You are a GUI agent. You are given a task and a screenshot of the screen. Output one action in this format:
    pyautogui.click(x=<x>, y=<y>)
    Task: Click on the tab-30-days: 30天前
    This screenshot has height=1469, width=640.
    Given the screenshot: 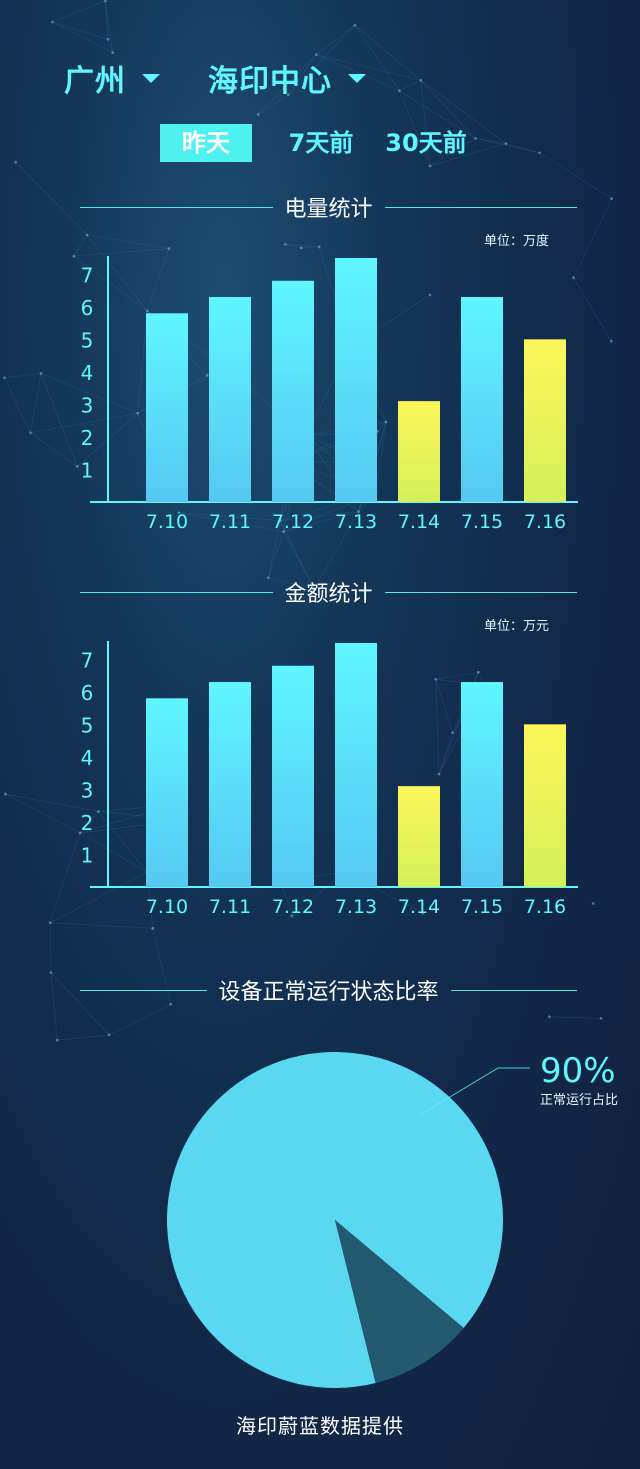 What is the action you would take?
    pyautogui.click(x=426, y=143)
    